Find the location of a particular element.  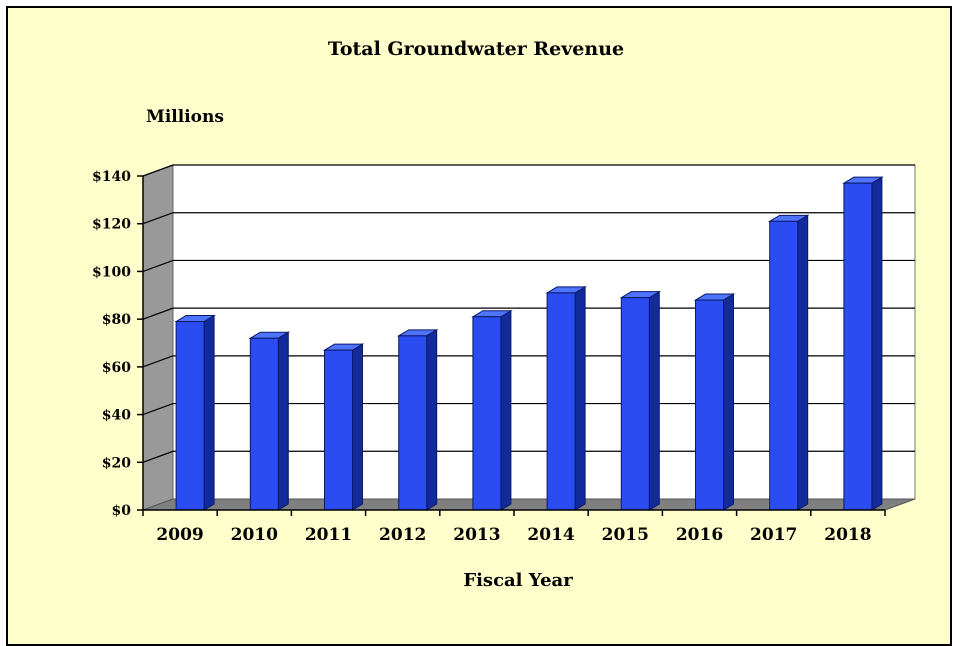

y-tick-label-100: $100 is located at coordinates (111, 272).